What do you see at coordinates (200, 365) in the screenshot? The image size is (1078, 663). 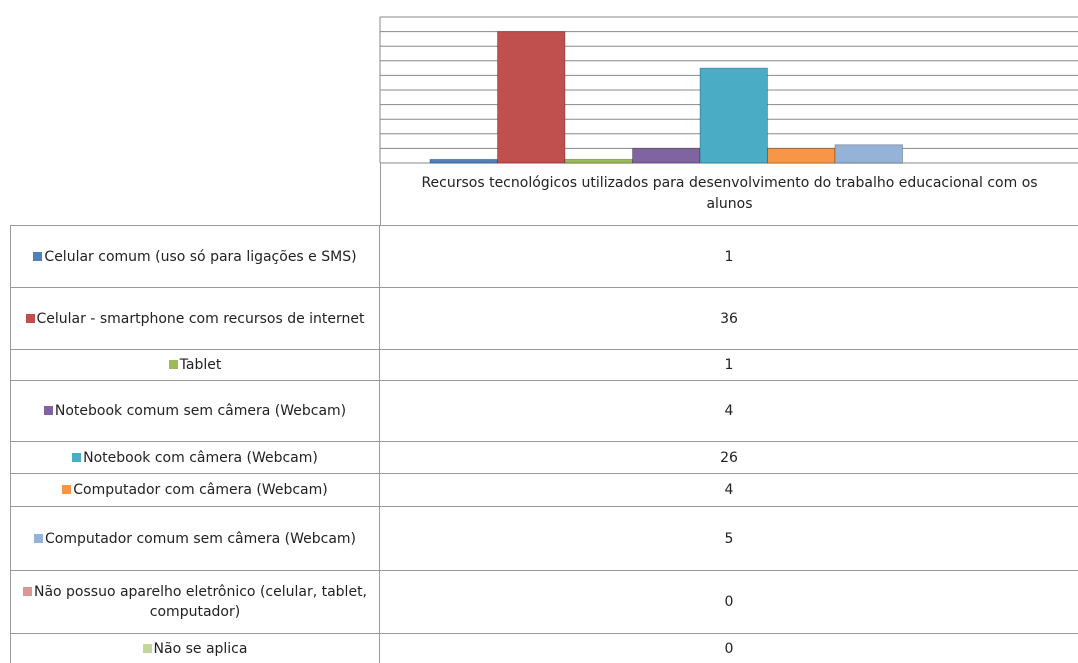 I see `legend-text: Tablet` at bounding box center [200, 365].